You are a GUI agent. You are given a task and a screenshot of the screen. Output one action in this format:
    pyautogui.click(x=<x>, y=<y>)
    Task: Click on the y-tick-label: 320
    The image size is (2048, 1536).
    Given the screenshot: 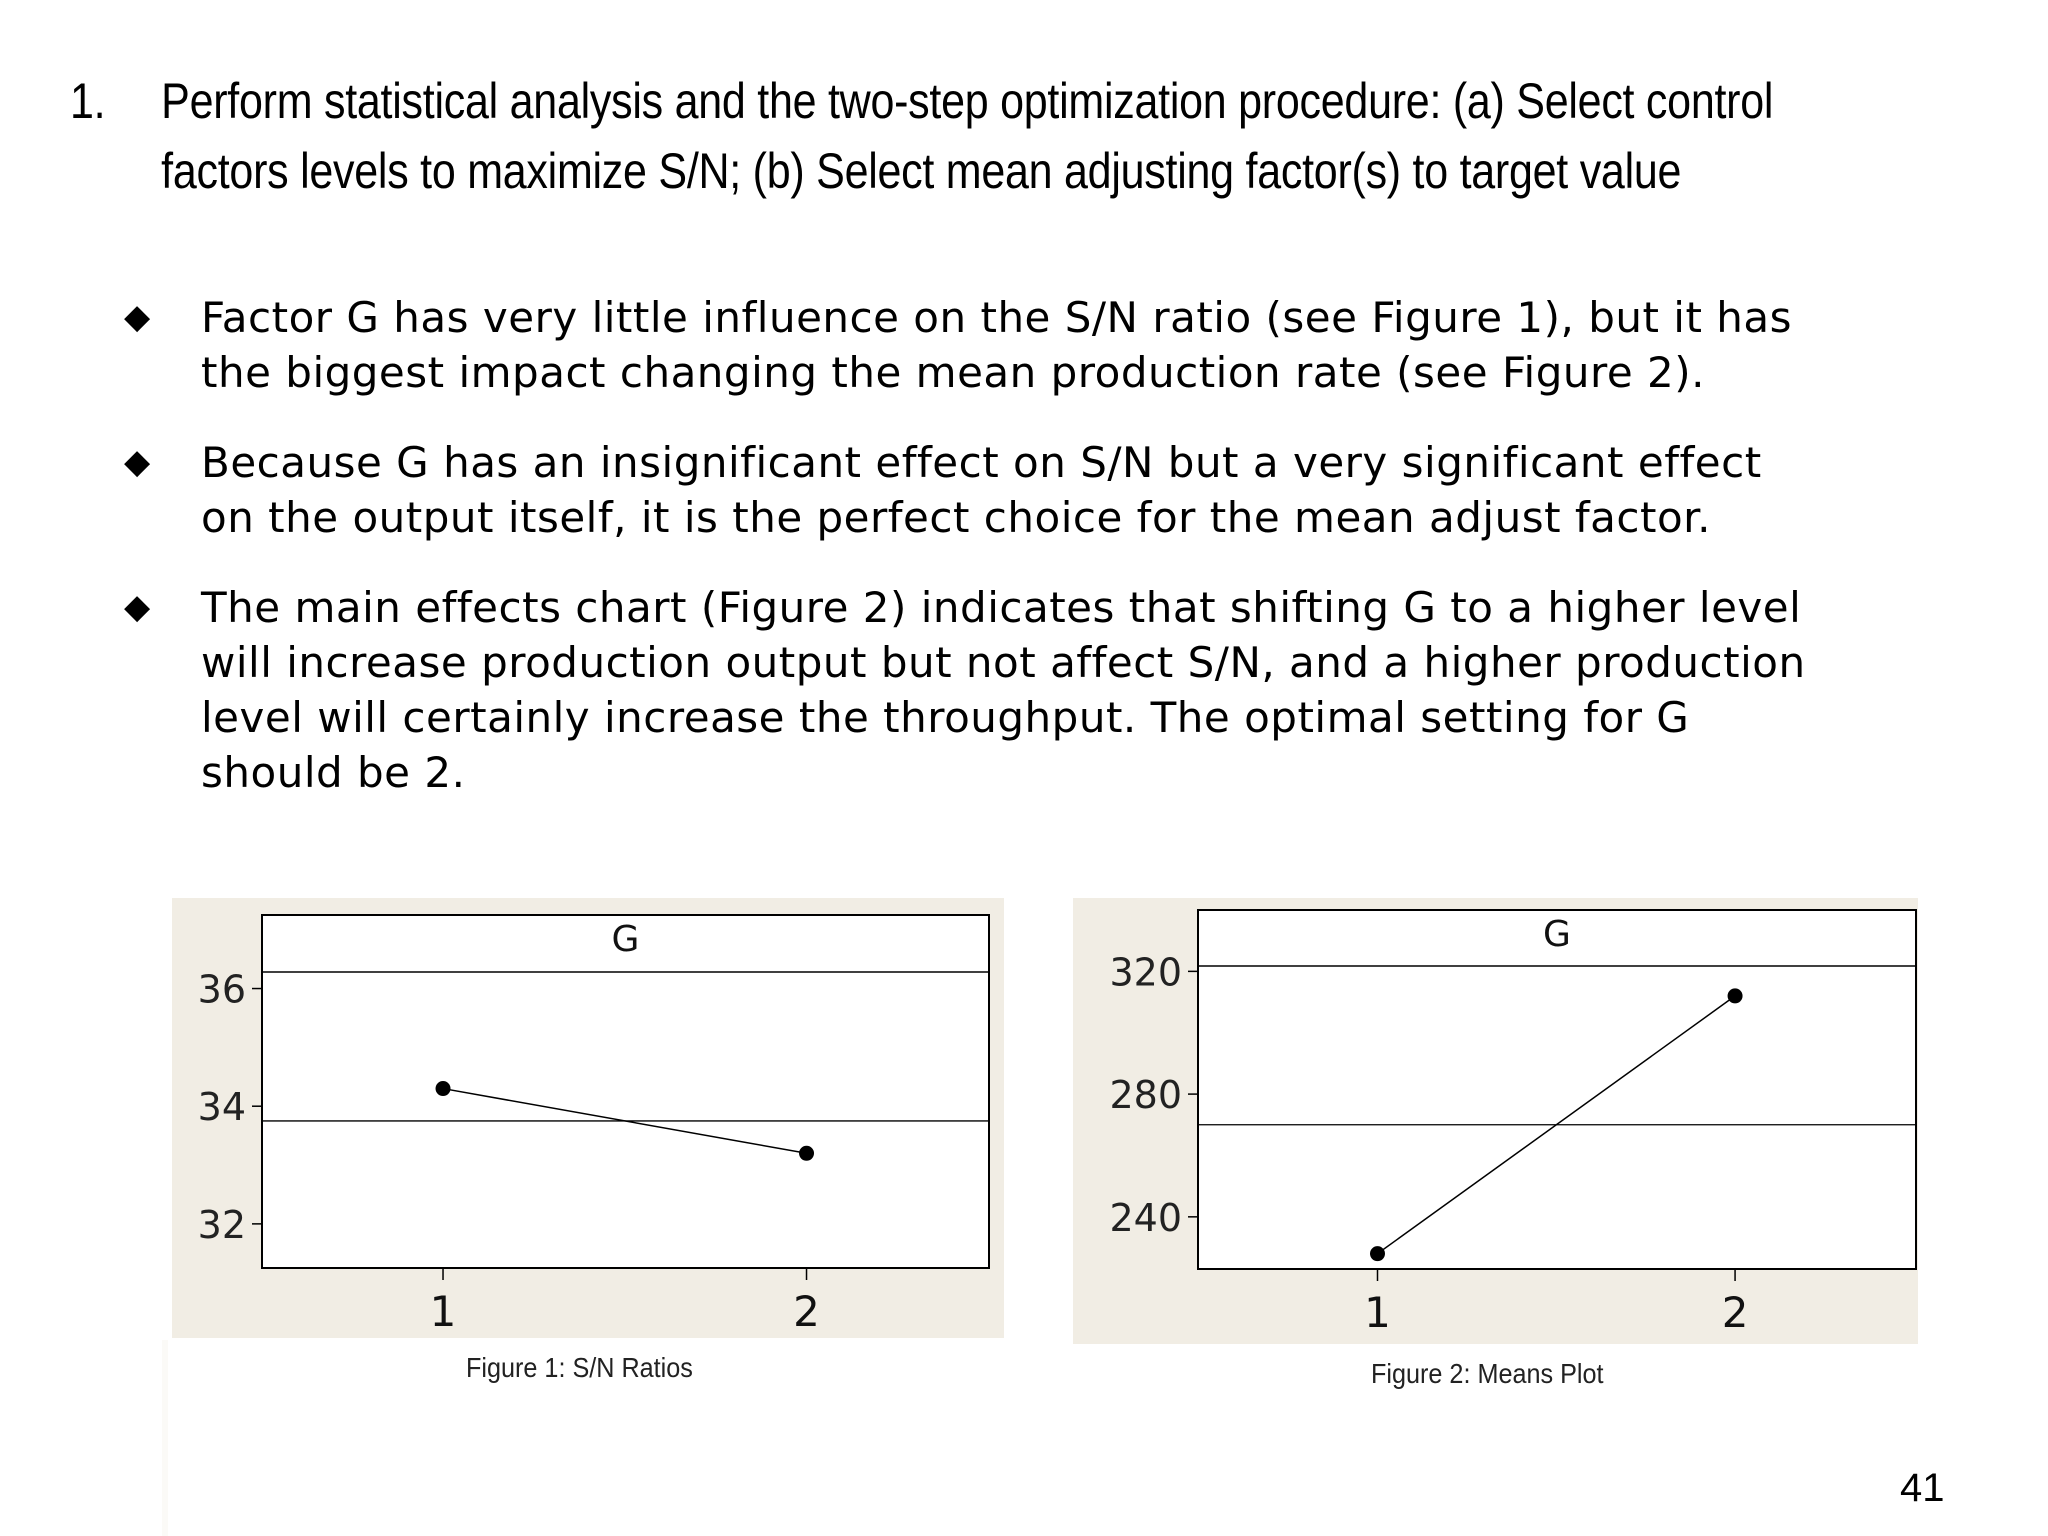 What is the action you would take?
    pyautogui.click(x=1145, y=972)
    